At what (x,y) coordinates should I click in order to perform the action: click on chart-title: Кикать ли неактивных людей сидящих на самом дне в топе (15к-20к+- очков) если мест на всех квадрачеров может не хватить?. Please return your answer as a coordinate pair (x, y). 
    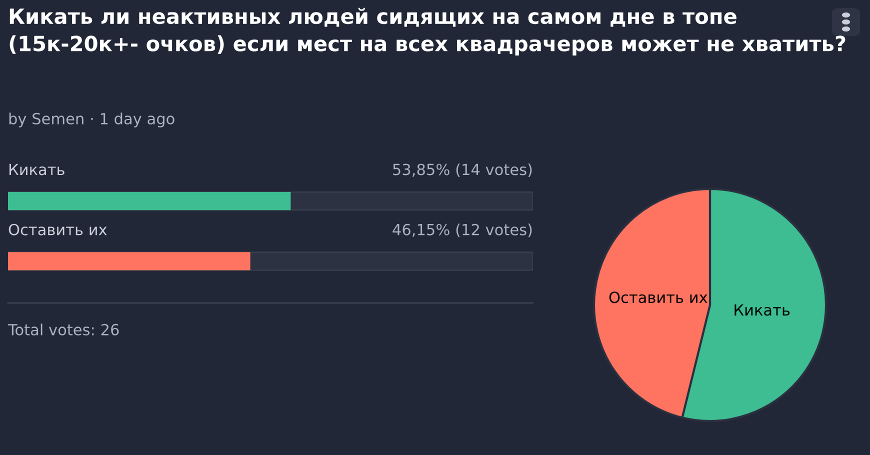
    Looking at the image, I should click on (428, 32).